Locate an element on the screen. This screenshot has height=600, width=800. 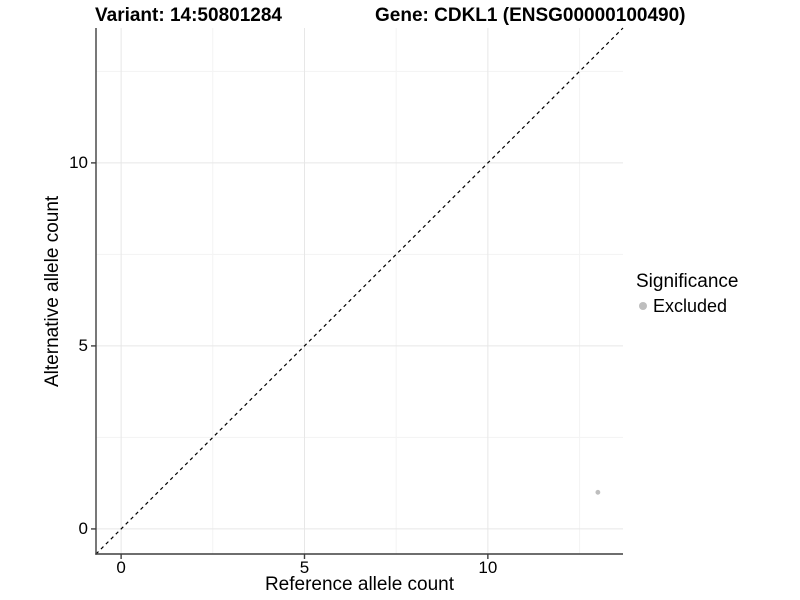
legend-item-label: Excluded is located at coordinates (690, 306).